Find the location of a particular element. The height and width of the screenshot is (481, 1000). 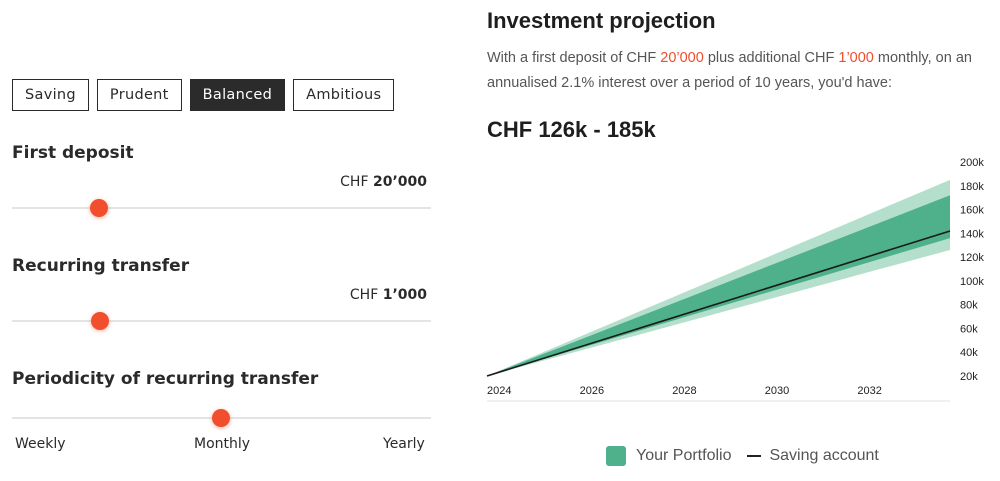

x-tick-label: 2030 is located at coordinates (777, 391).